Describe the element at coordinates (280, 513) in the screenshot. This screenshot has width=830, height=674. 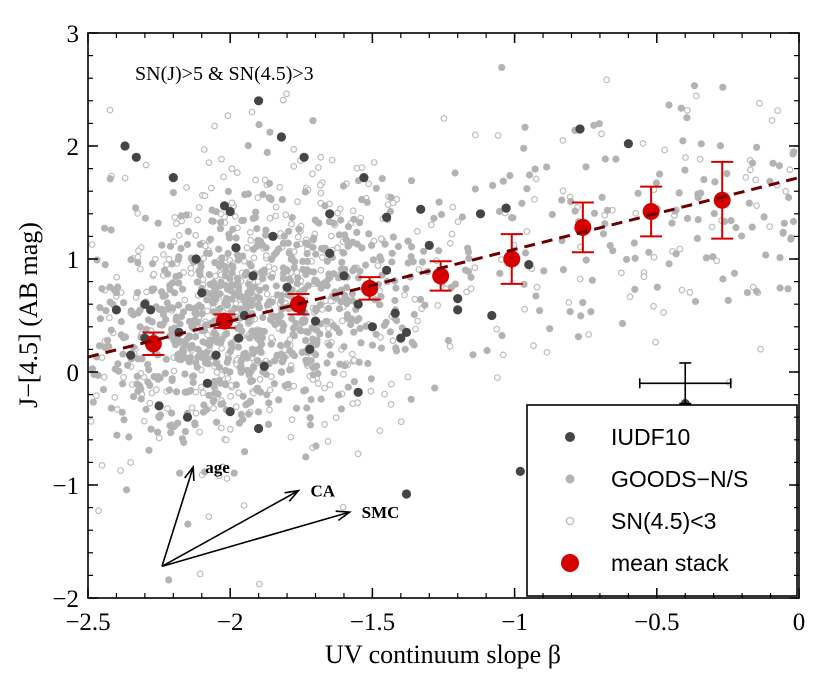
I see `vector-arrows: age CA SMC` at that location.